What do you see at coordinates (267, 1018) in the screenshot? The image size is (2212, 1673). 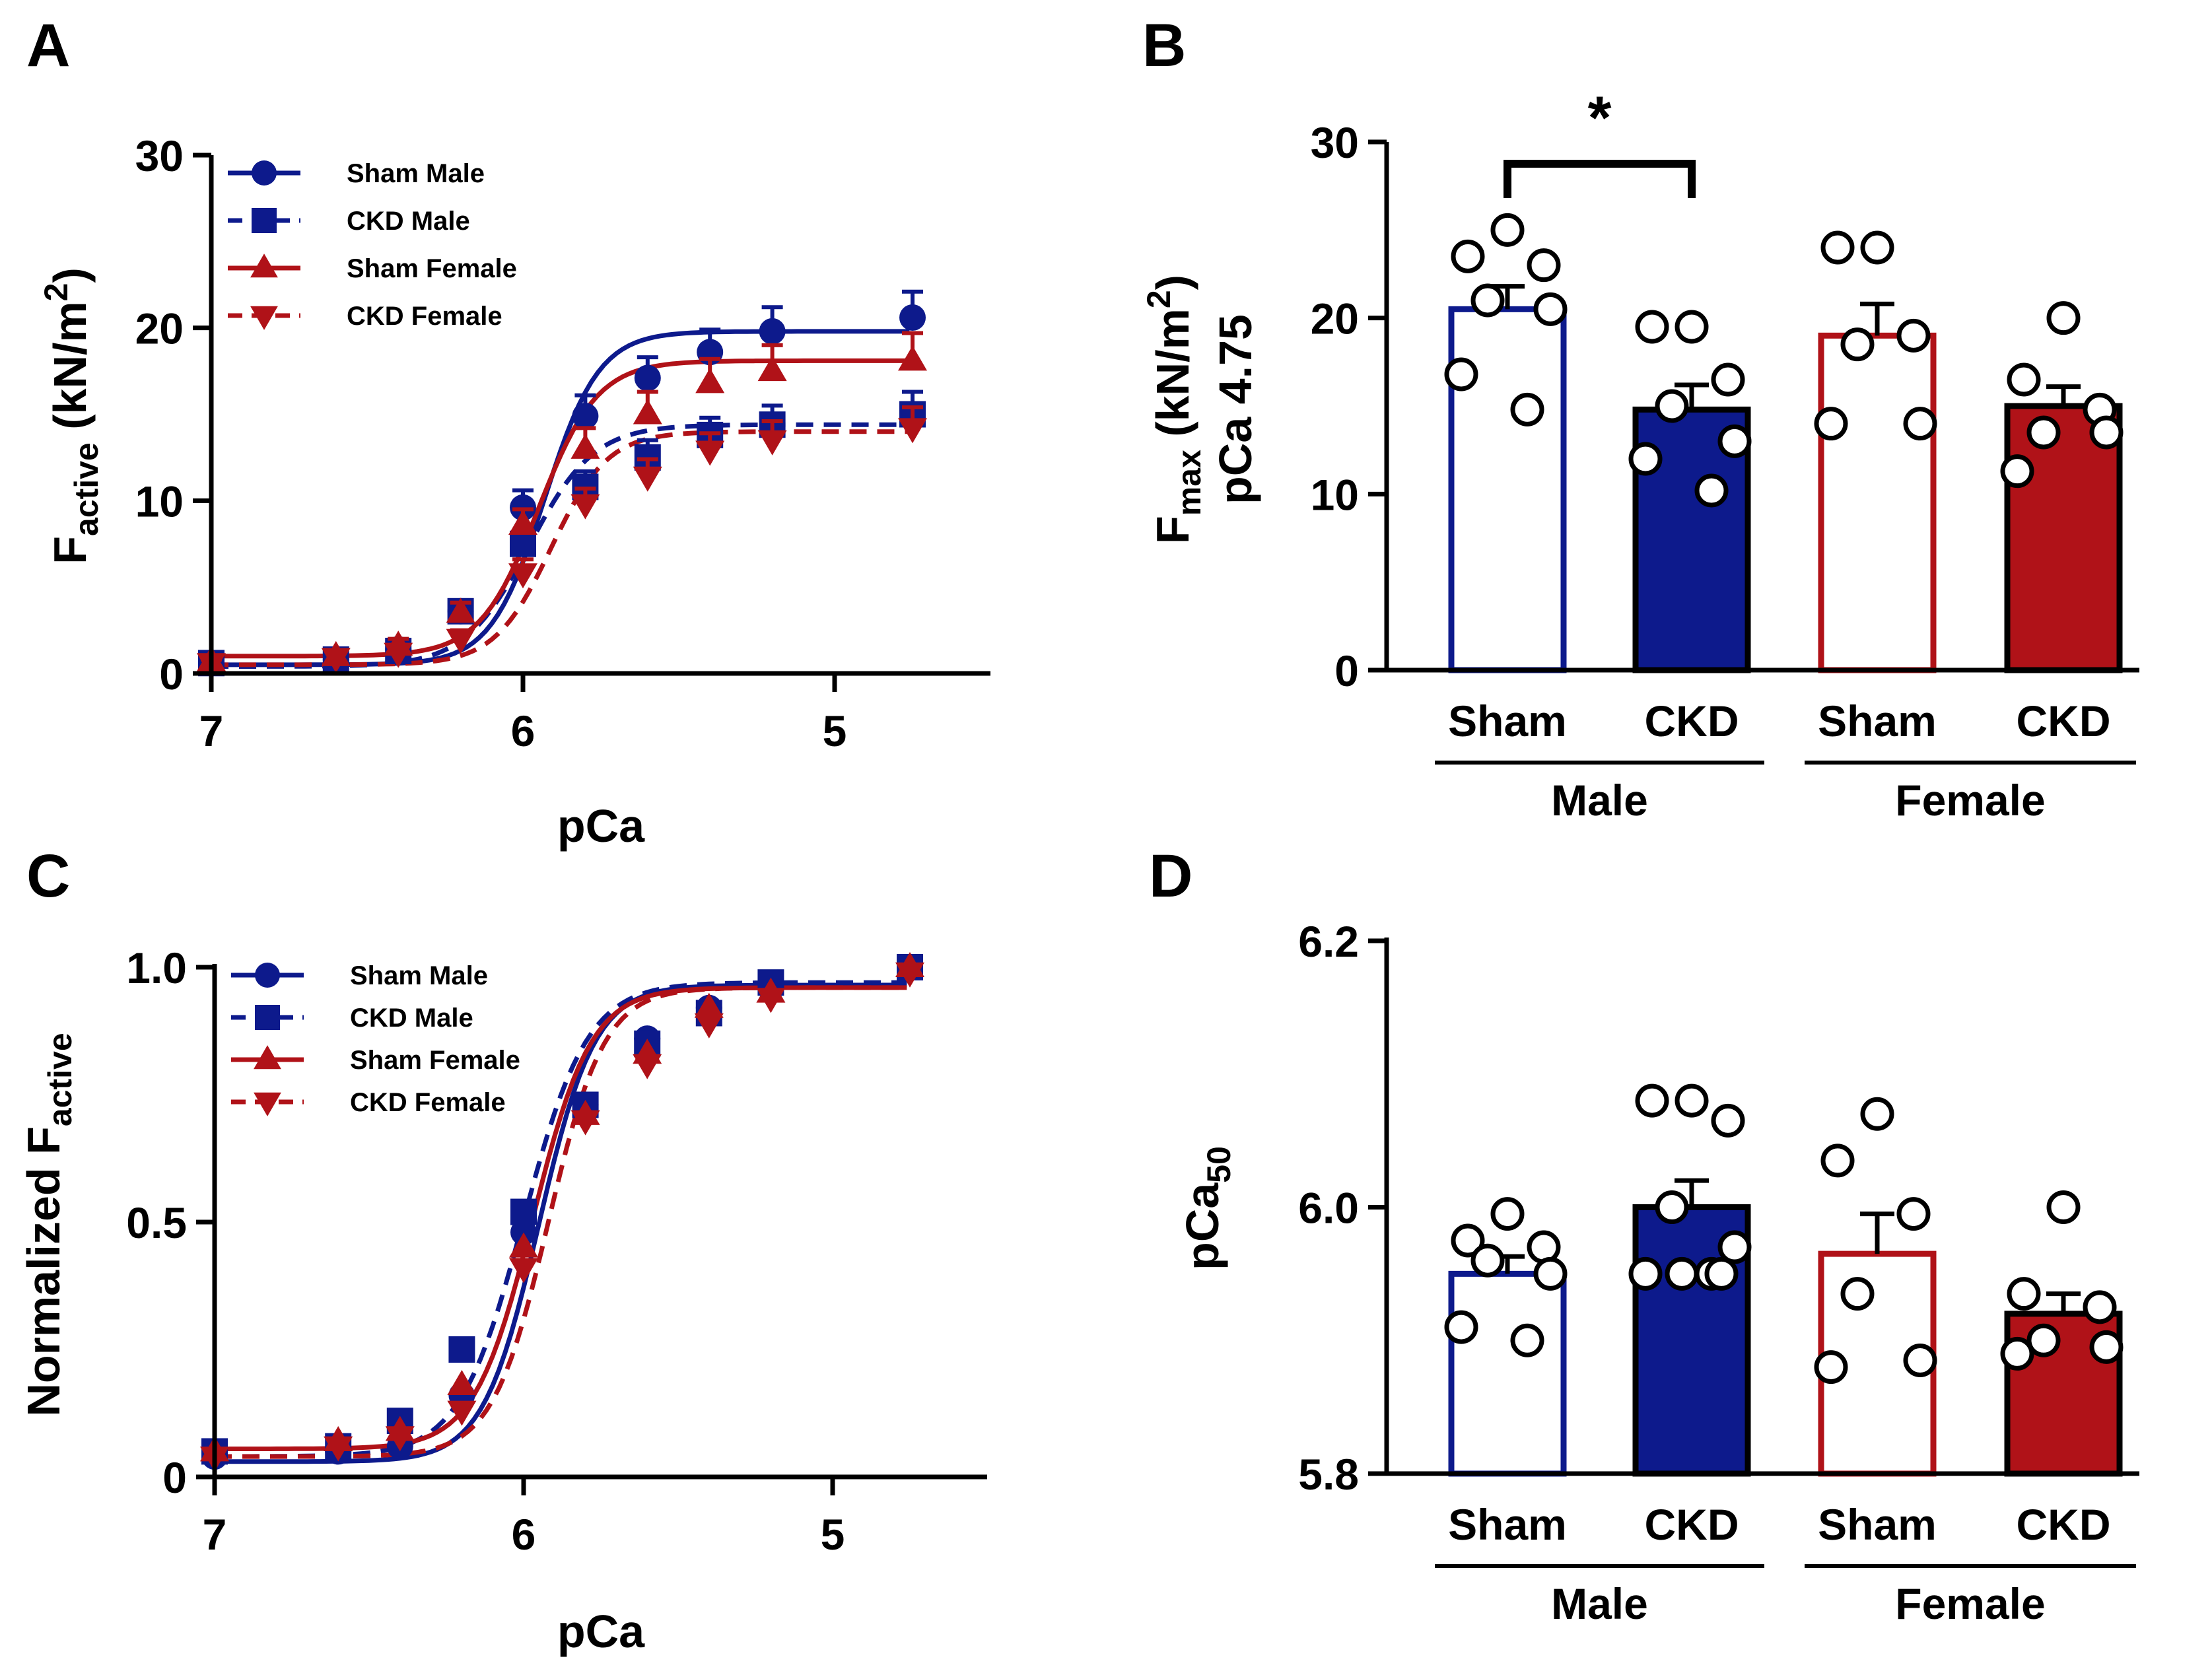 I see `legend-1-marker` at bounding box center [267, 1018].